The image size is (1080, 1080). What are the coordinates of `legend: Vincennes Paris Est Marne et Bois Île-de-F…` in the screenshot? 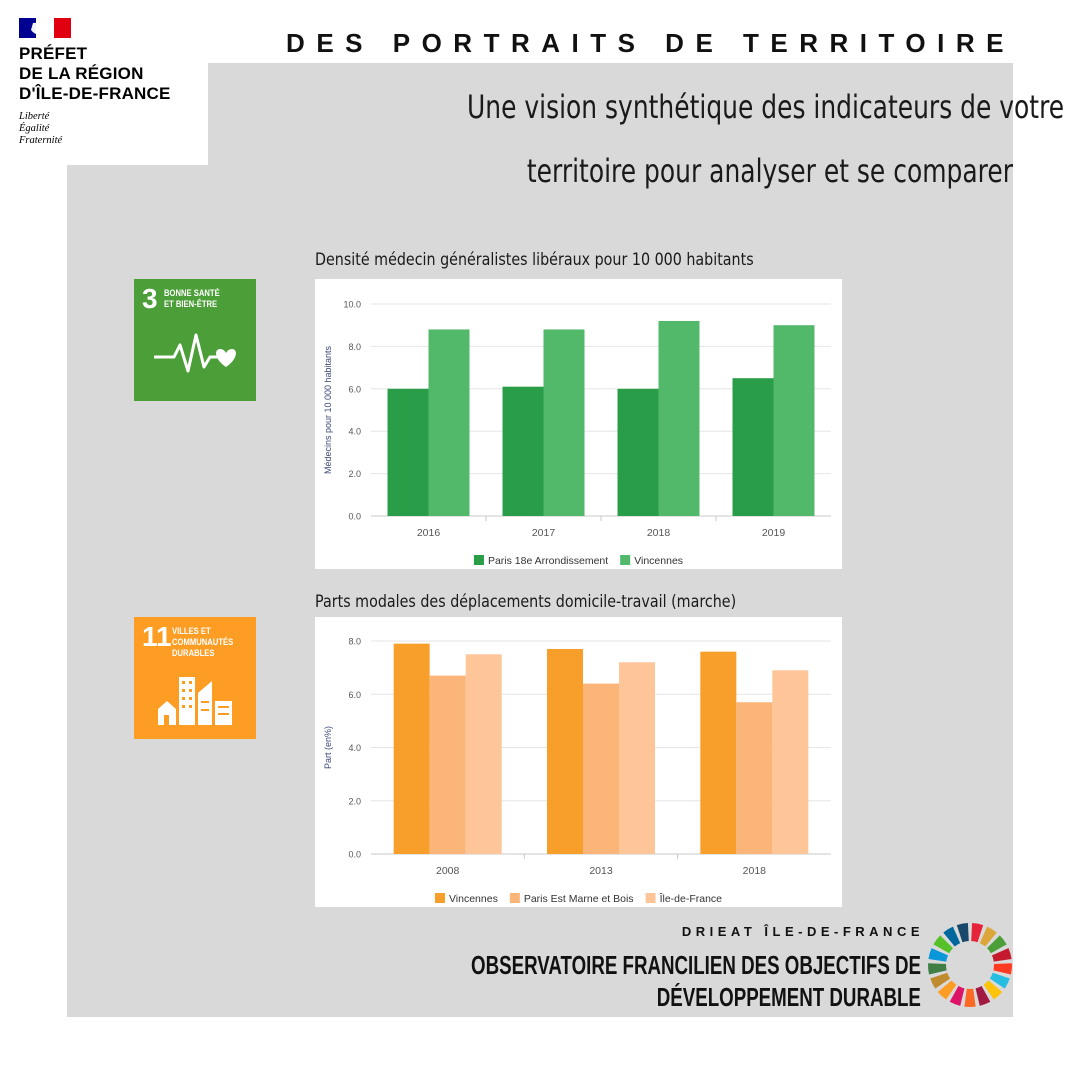 It's located at (578, 898).